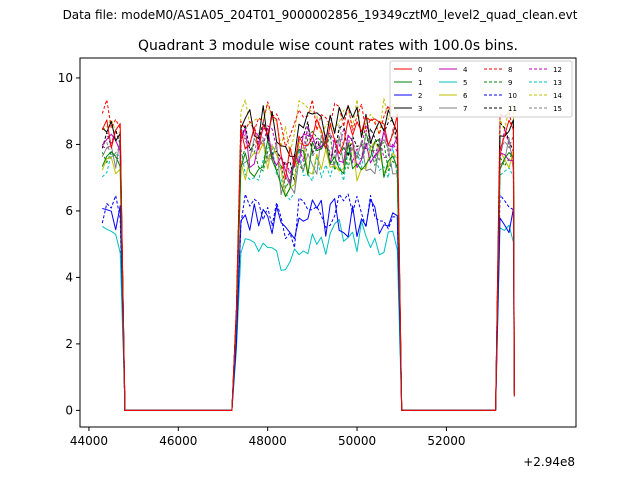 This screenshot has width=640, height=480. Describe the element at coordinates (69, 144) in the screenshot. I see `y-tick-label: 8` at that location.